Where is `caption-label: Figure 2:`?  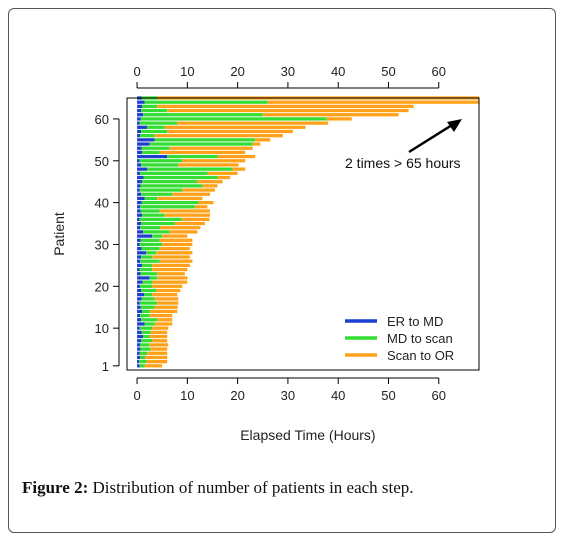
caption-label: Figure 2: is located at coordinates (55, 487).